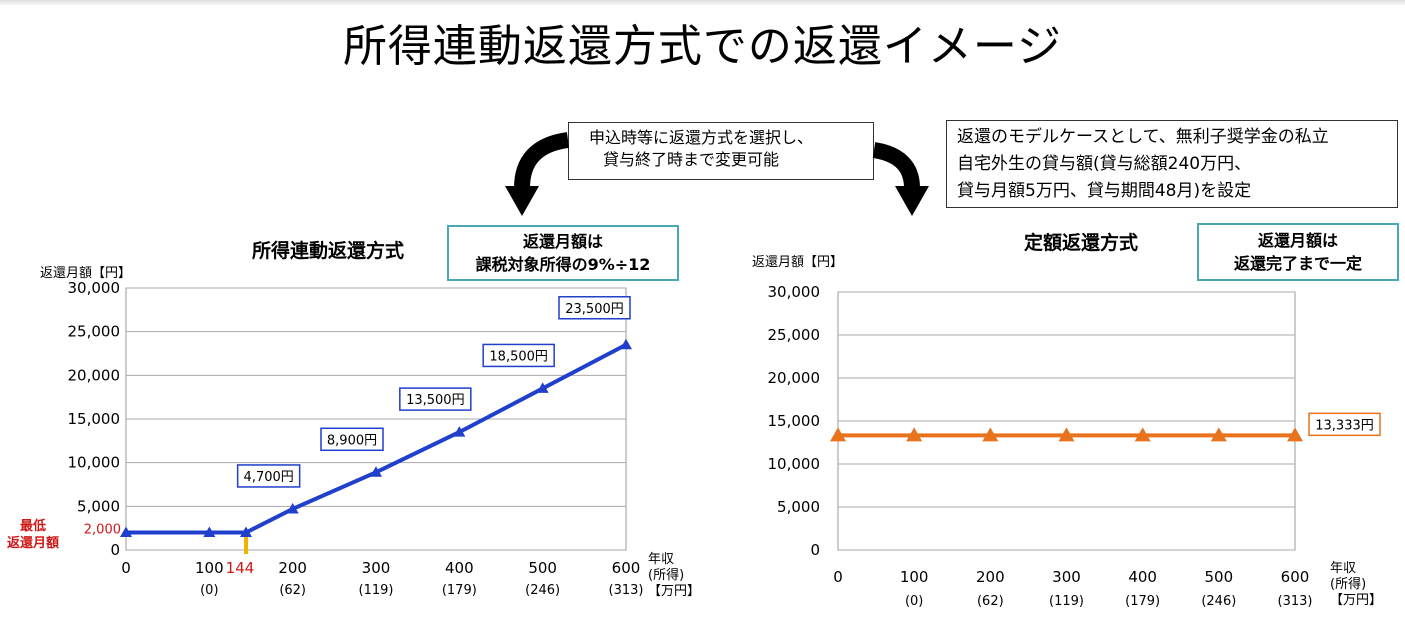  Describe the element at coordinates (376, 590) in the screenshot. I see `left-x-tick-sublabel: (119)` at that location.